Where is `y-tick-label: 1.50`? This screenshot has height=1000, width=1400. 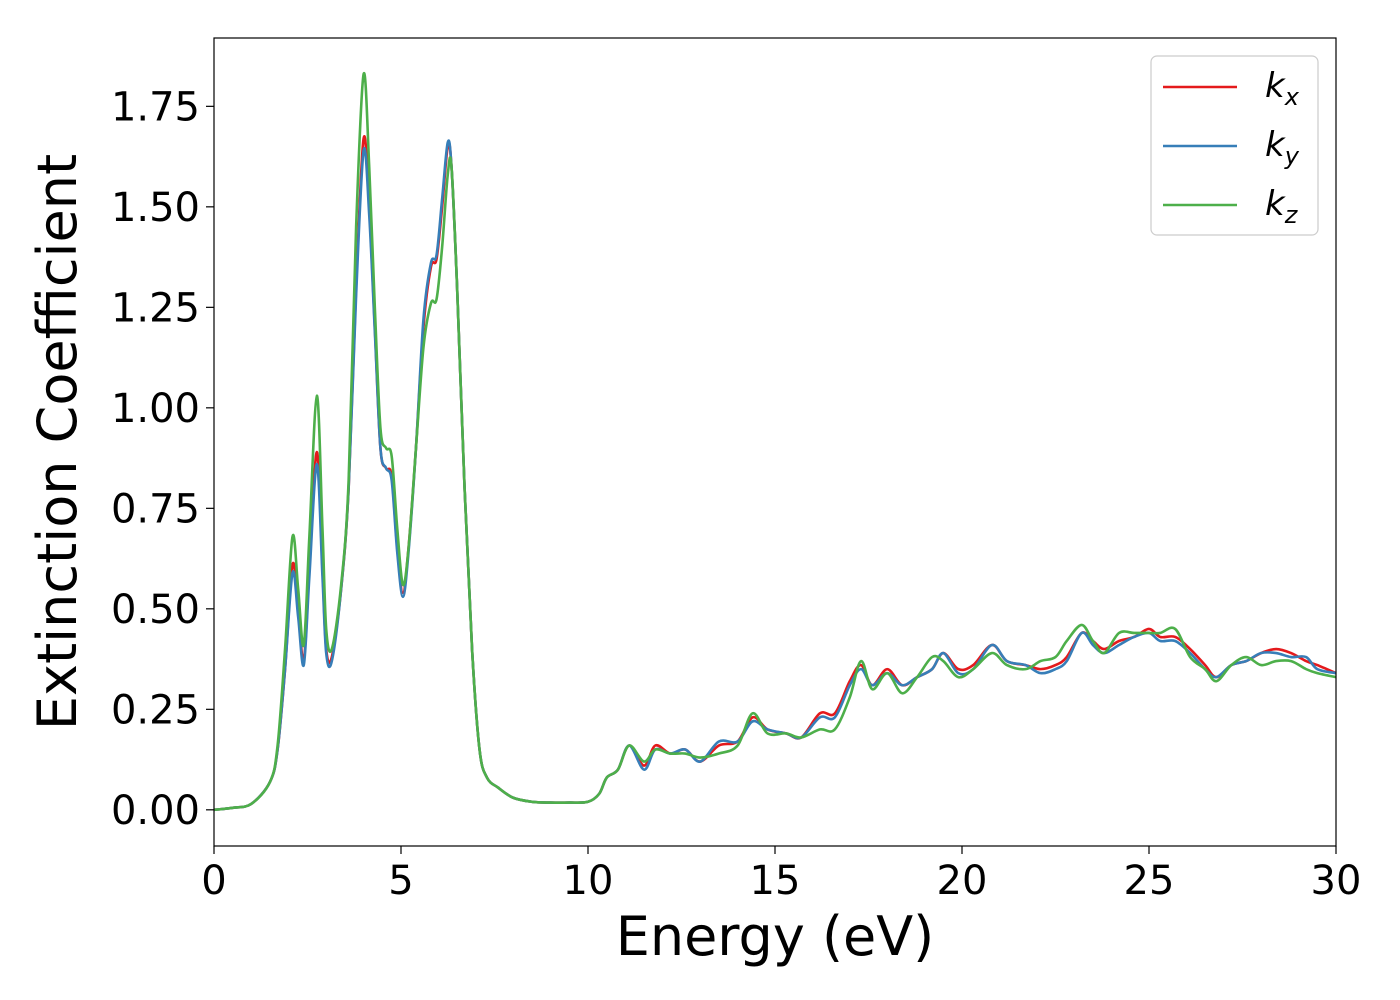
y-tick-label: 1.50 is located at coordinates (155, 208).